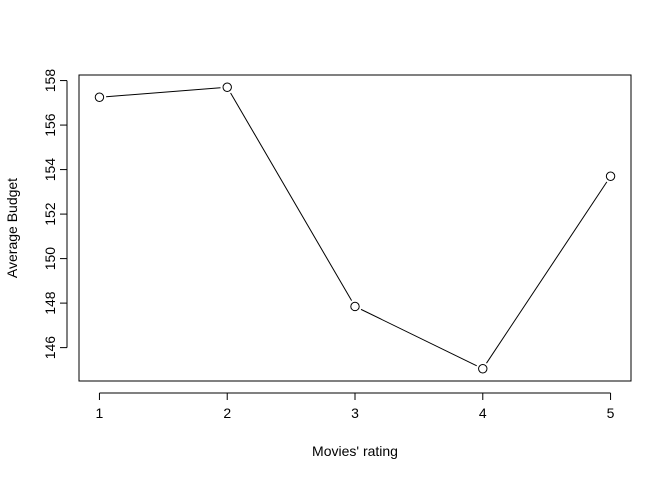 This screenshot has height=485, width=672. What do you see at coordinates (611, 413) in the screenshot?
I see `x-tick-label: 5` at bounding box center [611, 413].